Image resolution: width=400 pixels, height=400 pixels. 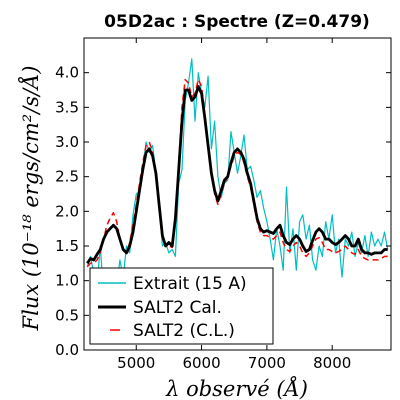 I want to click on y-tick-label: 3.5, so click(x=67, y=107).